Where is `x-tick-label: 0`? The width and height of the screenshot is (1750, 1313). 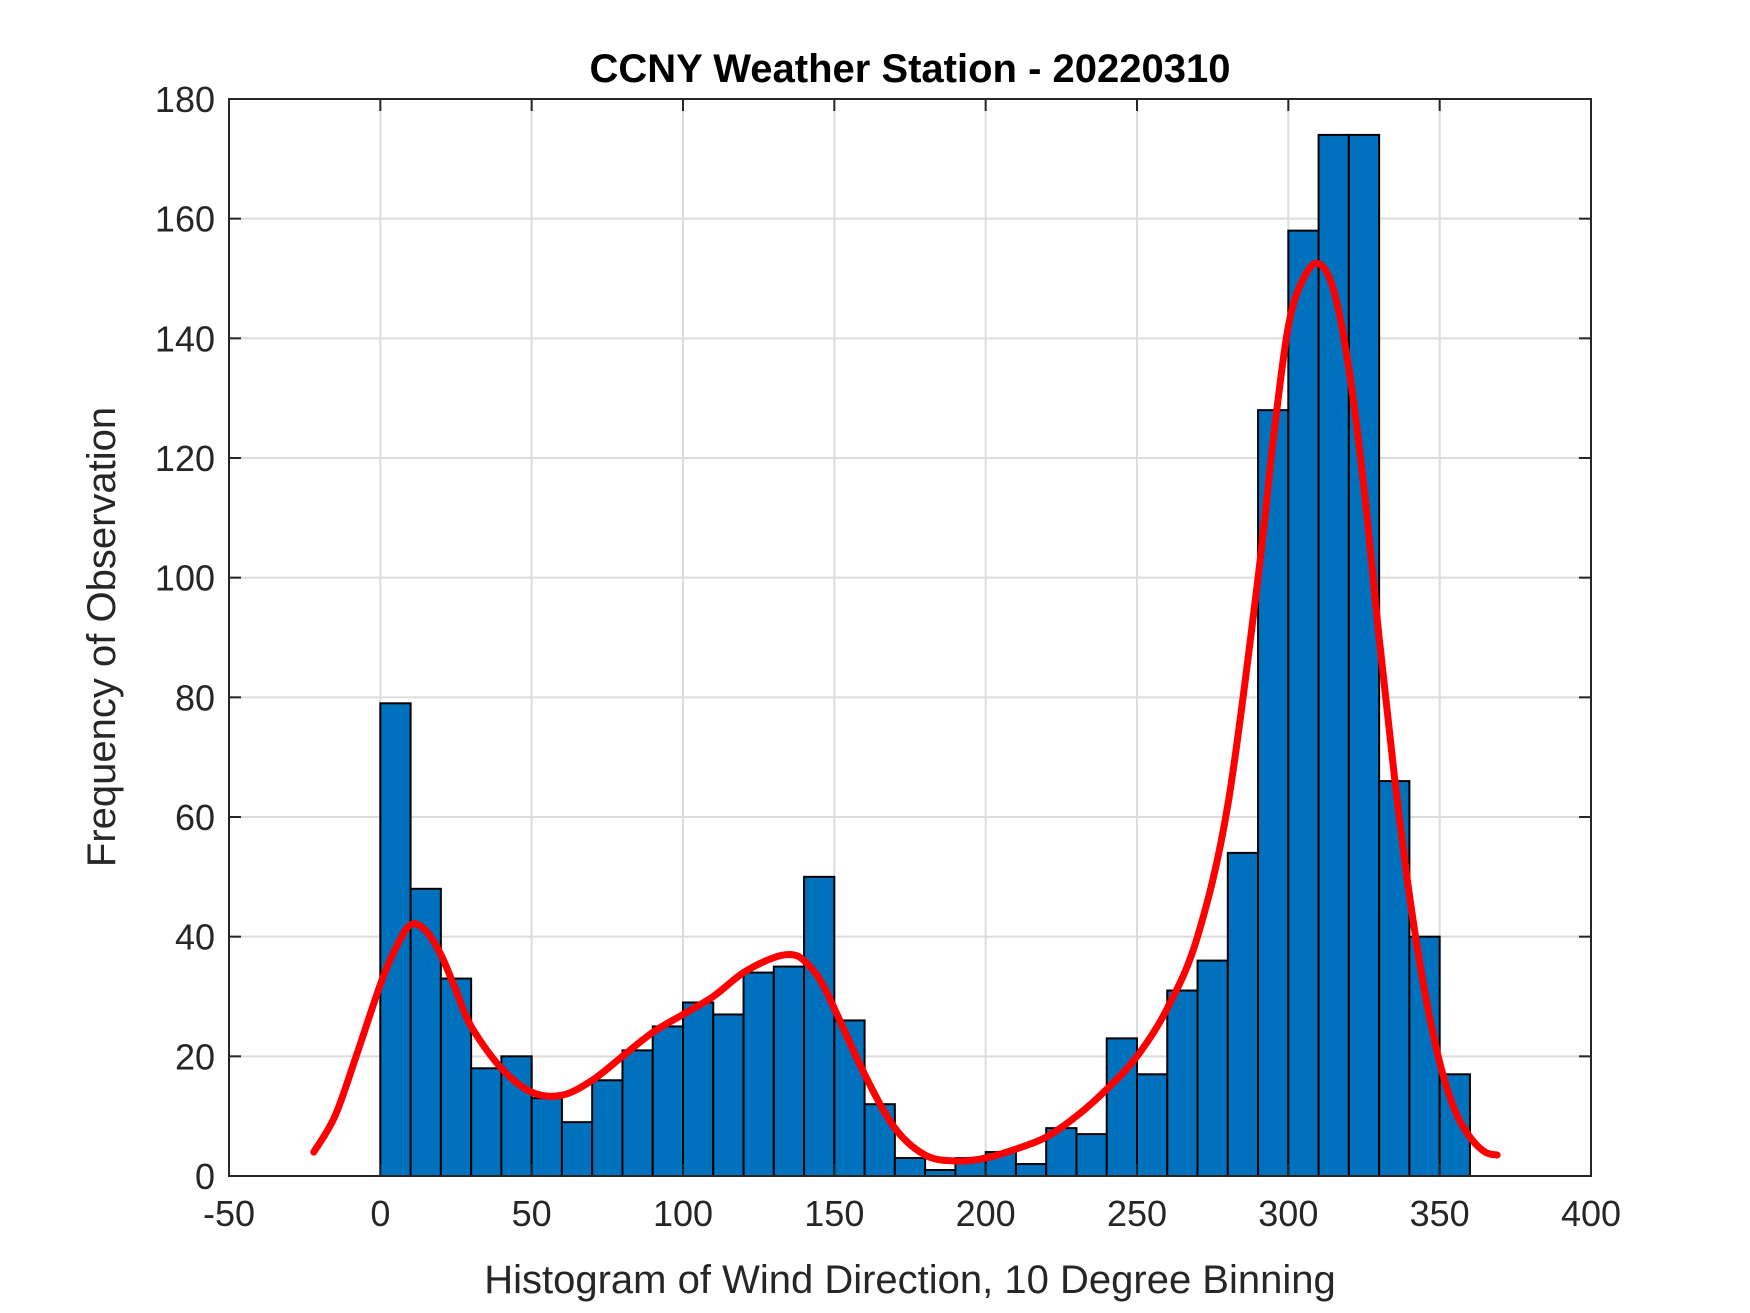
x-tick-label: 0 is located at coordinates (380, 1213).